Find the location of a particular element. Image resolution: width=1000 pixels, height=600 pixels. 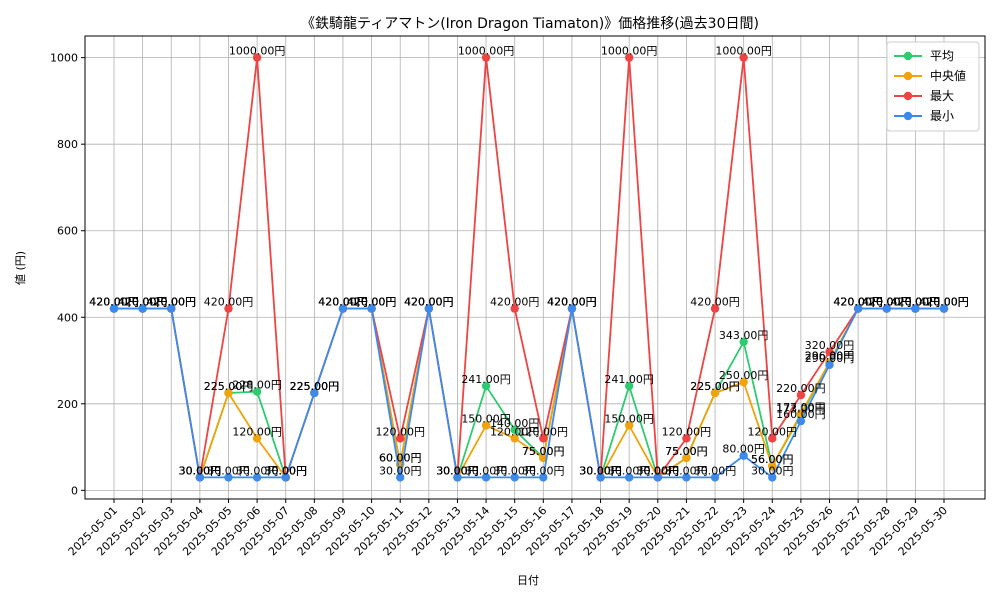

data-label: 228.00円 is located at coordinates (257, 385).